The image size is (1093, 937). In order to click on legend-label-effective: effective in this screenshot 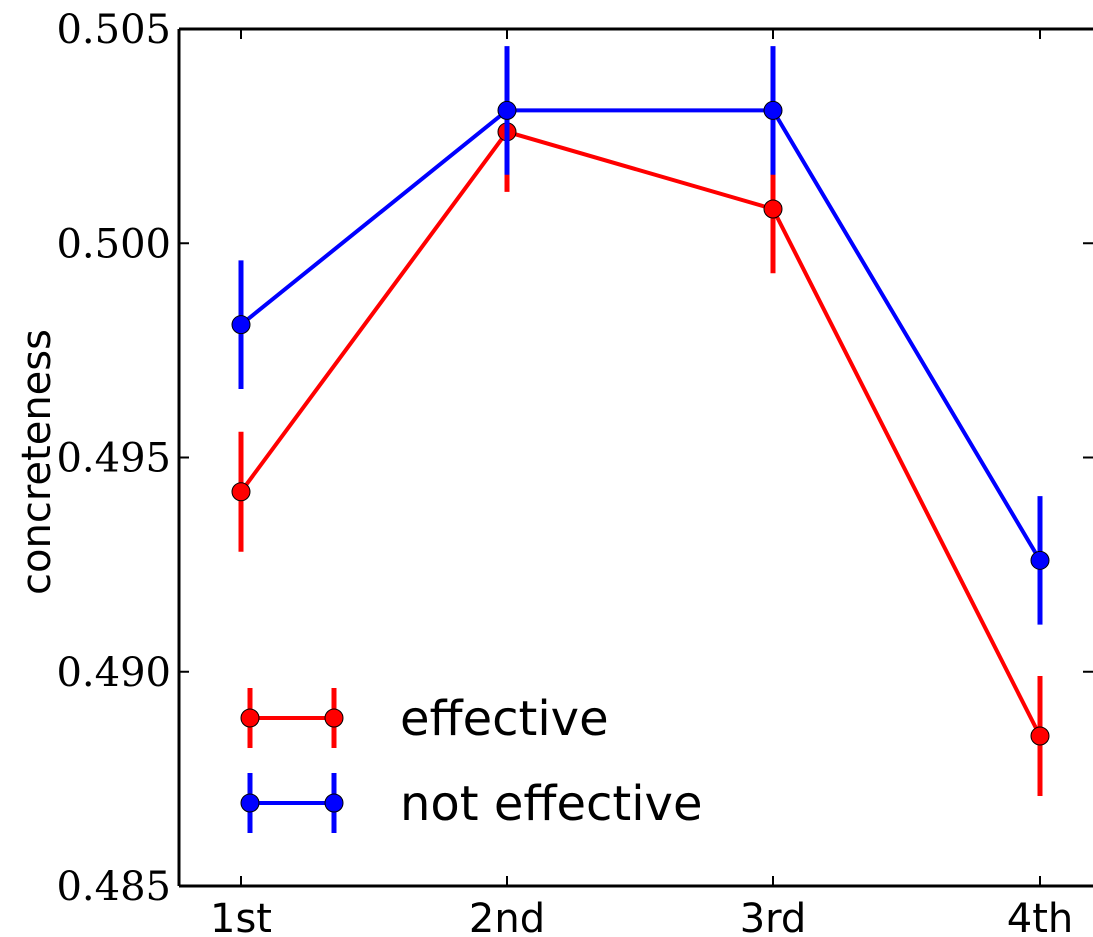, I will do `click(504, 719)`.